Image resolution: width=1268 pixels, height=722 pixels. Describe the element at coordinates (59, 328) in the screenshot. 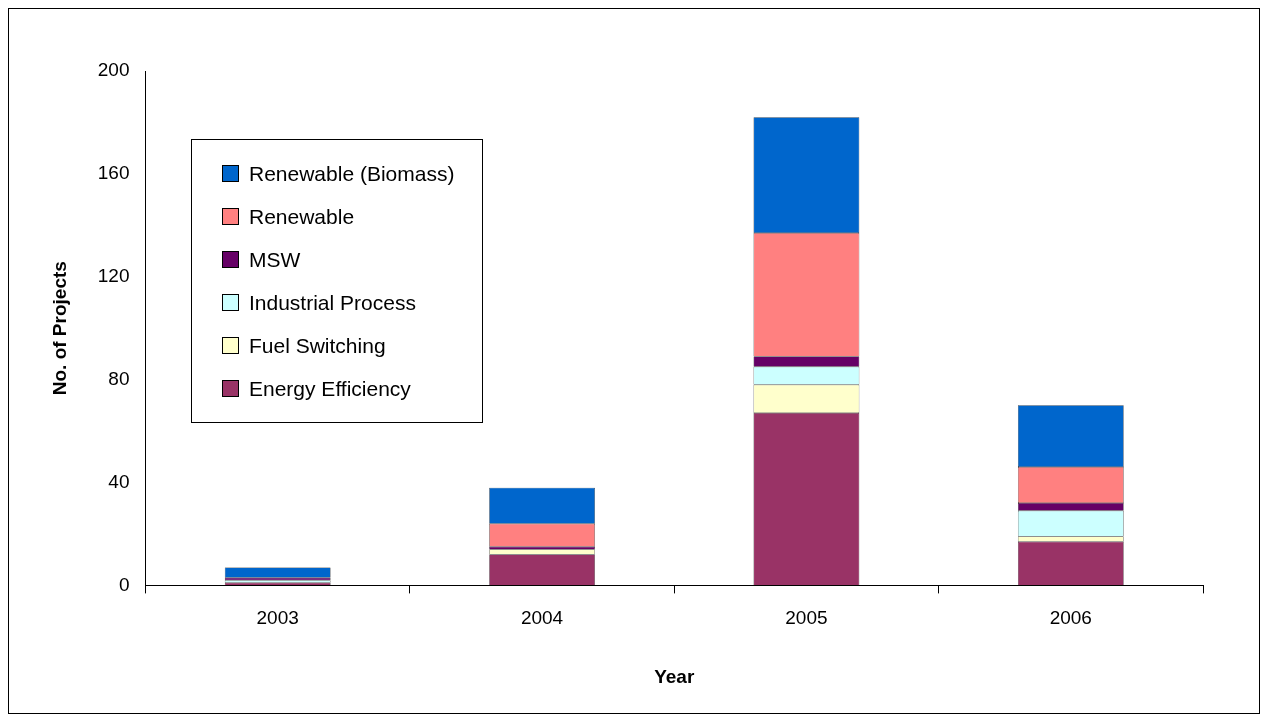

I see `y-axis-title: No. of Projects` at that location.